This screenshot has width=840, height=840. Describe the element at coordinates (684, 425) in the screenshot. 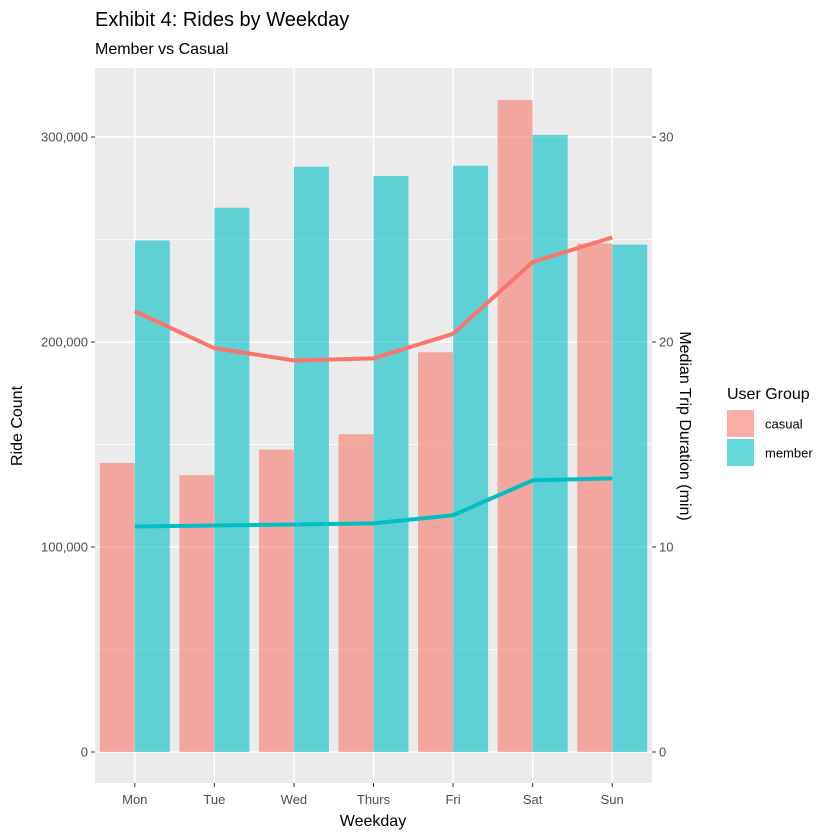

I see `y2-axis-title: Median Trip Duration (min)` at that location.